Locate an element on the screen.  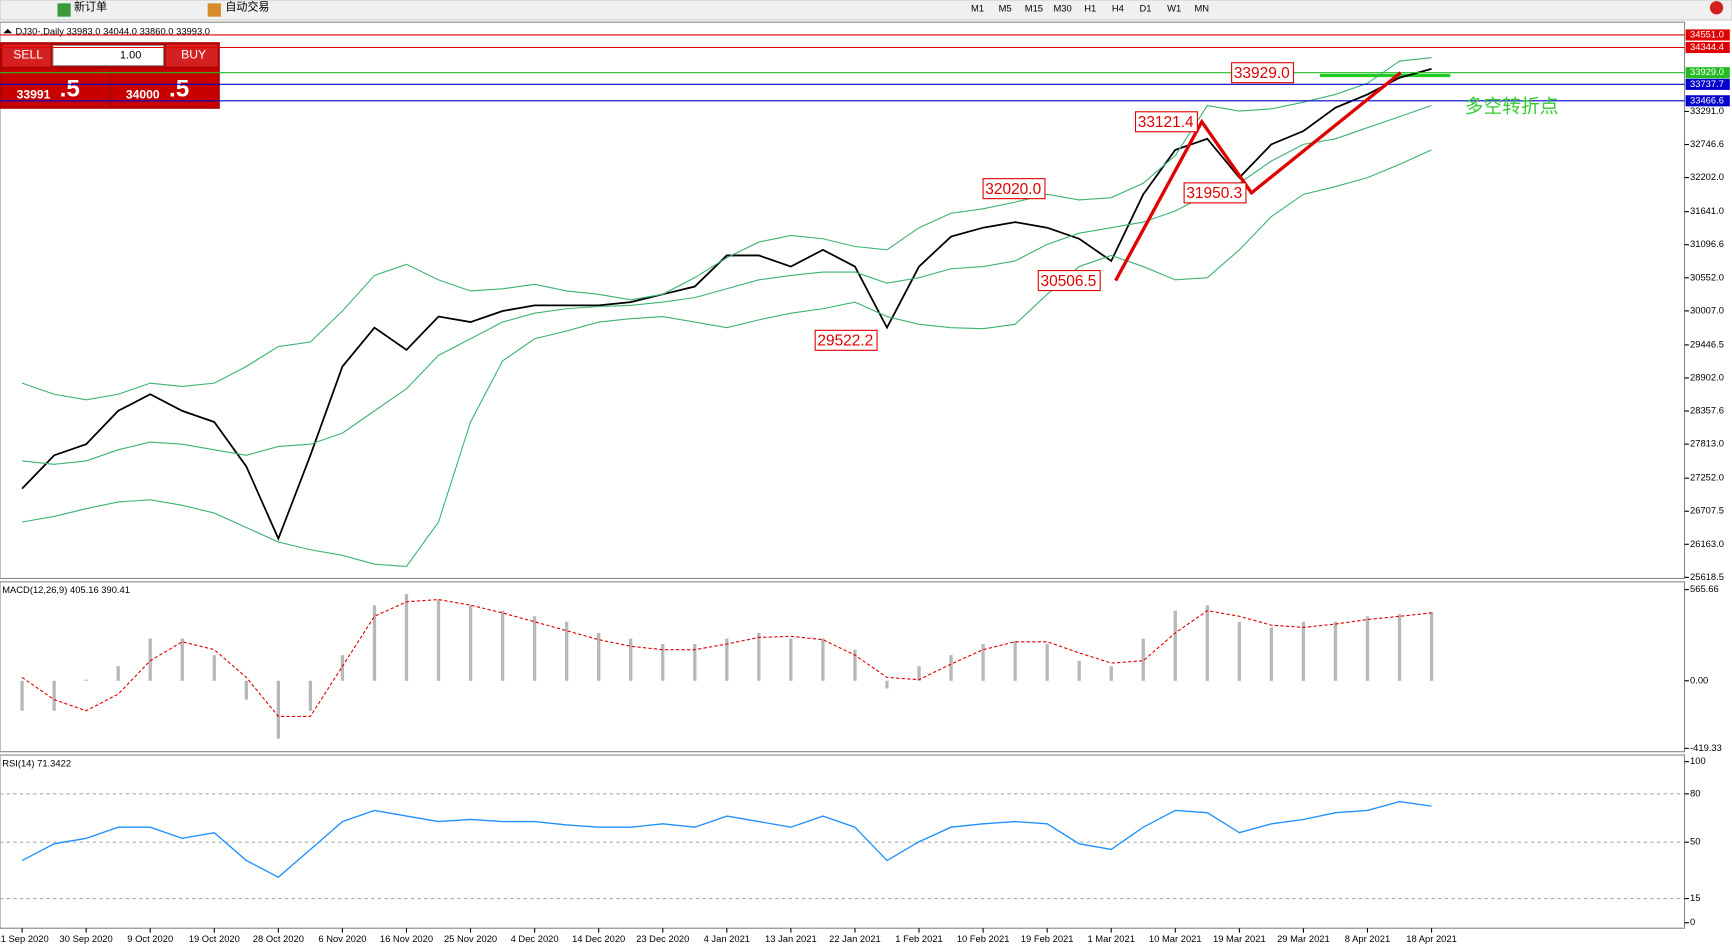
annotation-label: 33121.4 is located at coordinates (1166, 122).